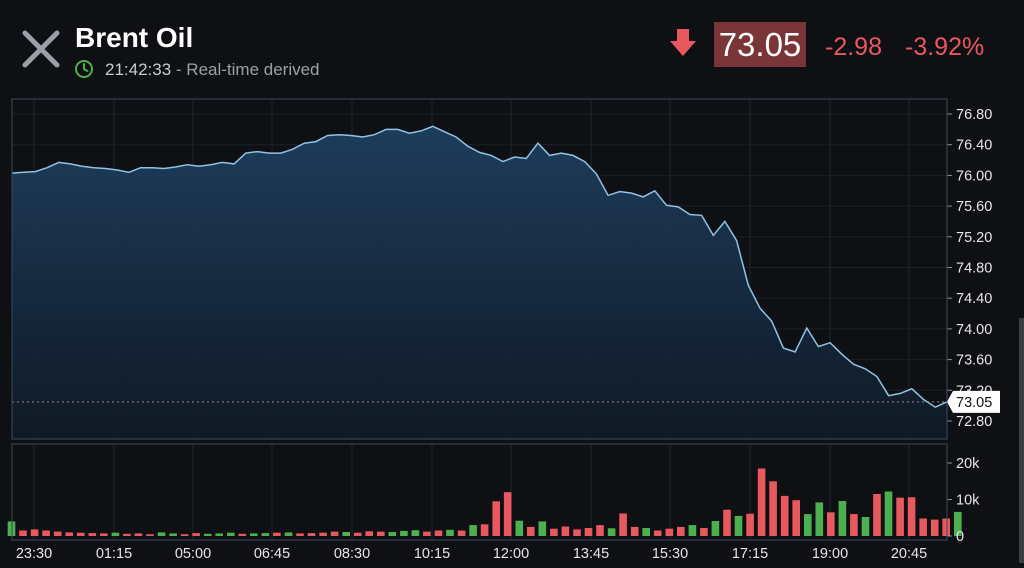  I want to click on timestamp-line: 21:42:33 - Real-time derived, so click(212, 70).